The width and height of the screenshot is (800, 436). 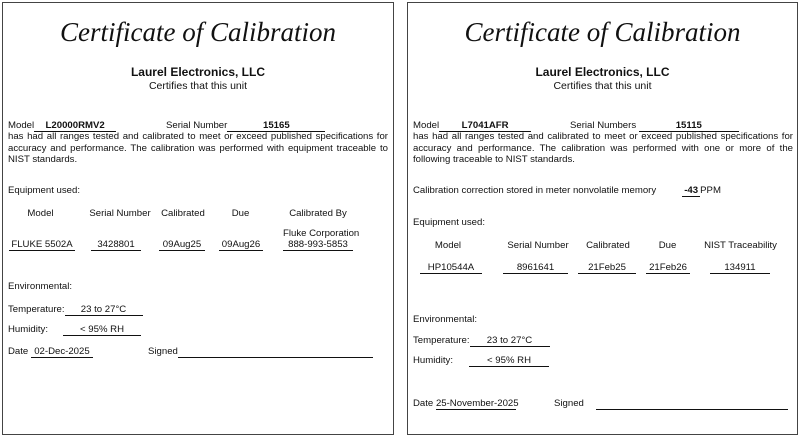 I want to click on header-calibrated-by: Calibrated By, so click(x=318, y=213).